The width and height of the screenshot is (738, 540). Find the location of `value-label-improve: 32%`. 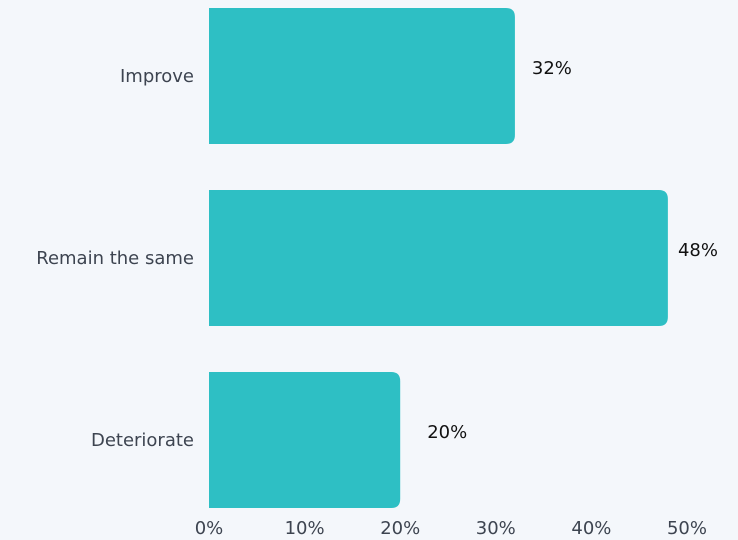

value-label-improve: 32% is located at coordinates (552, 68).